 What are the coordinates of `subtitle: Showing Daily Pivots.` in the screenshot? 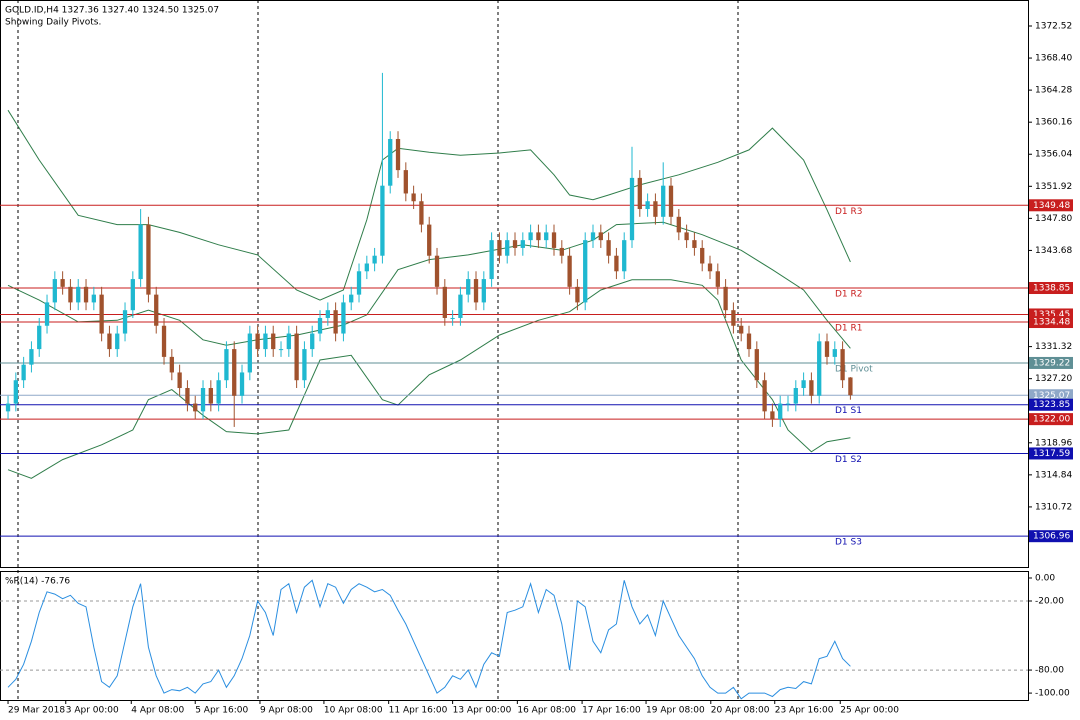 It's located at (53, 23).